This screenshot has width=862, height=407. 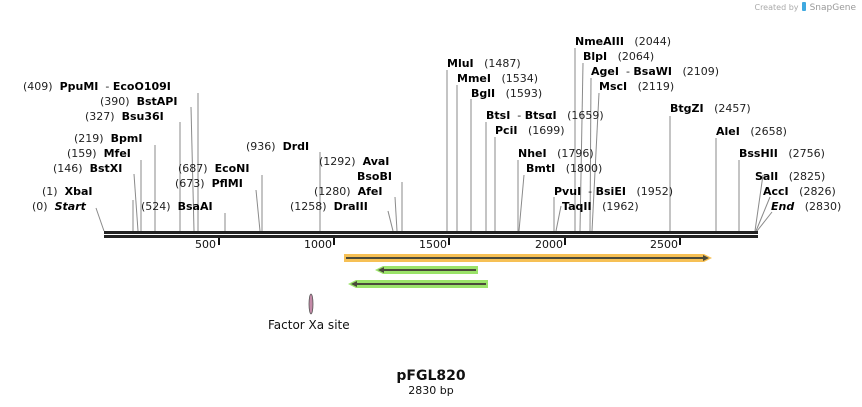 I want to click on site-nhei: NheI (1796), so click(x=556, y=153).